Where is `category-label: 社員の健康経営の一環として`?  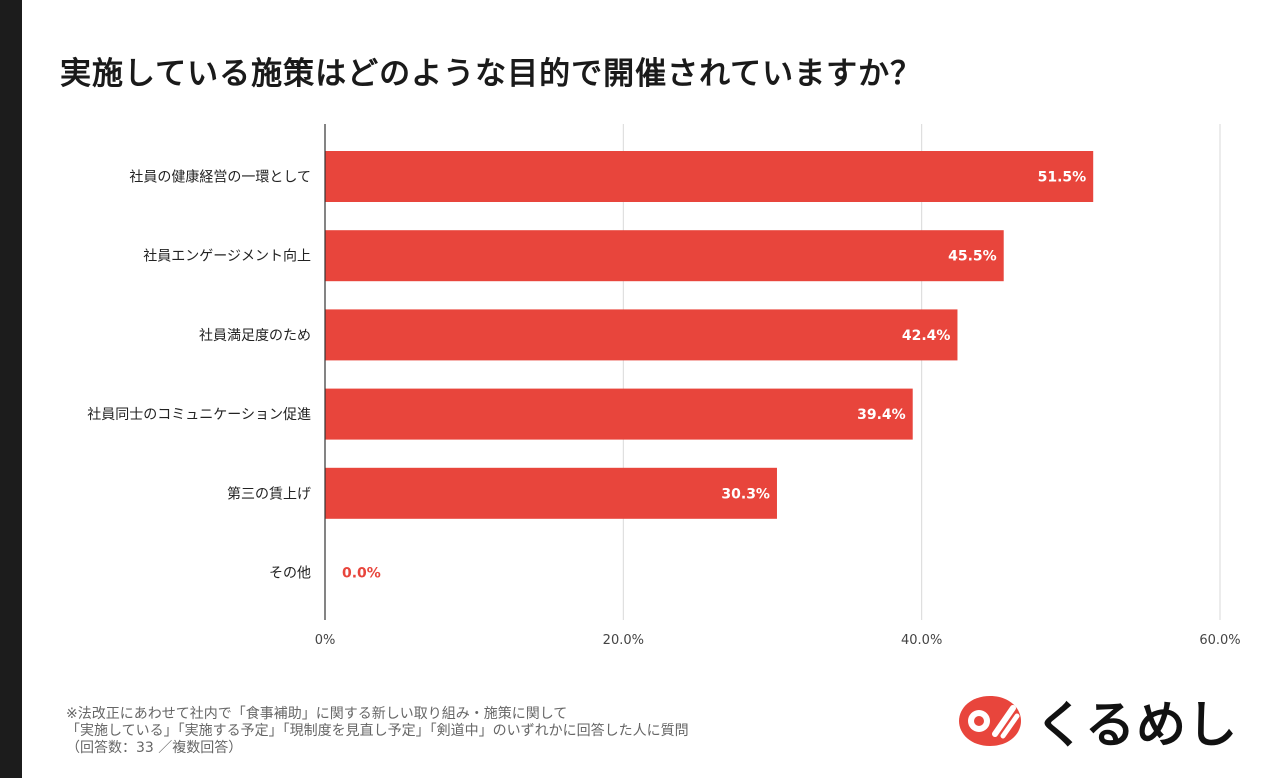
category-label: 社員の健康経営の一環として is located at coordinates (220, 177).